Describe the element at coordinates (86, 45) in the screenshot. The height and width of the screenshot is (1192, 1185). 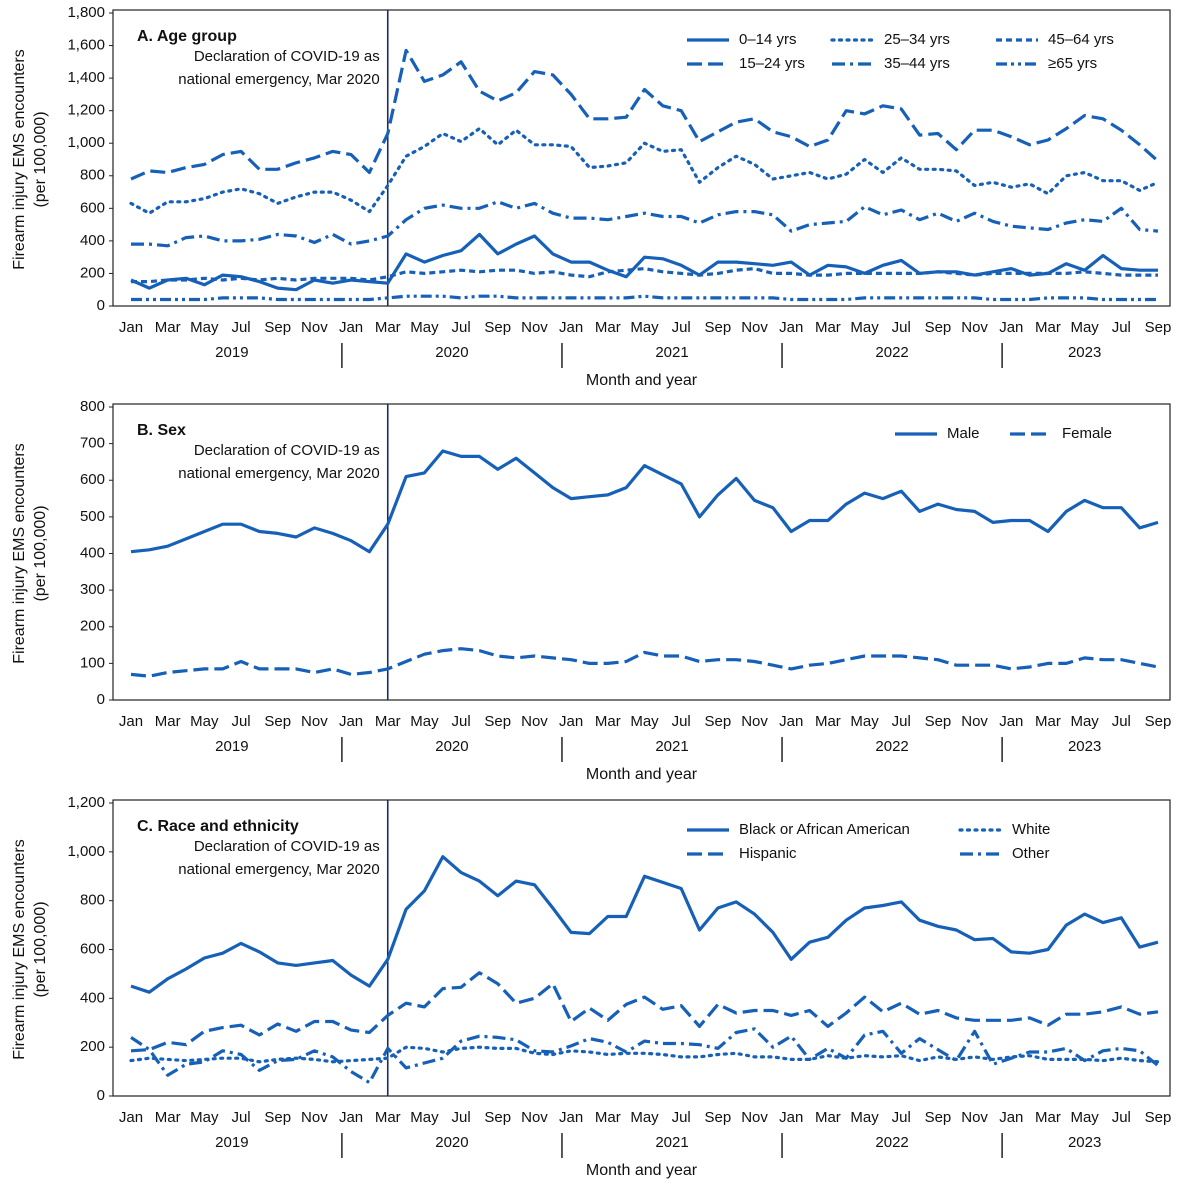
I see `y-tick-label: 1,600` at that location.